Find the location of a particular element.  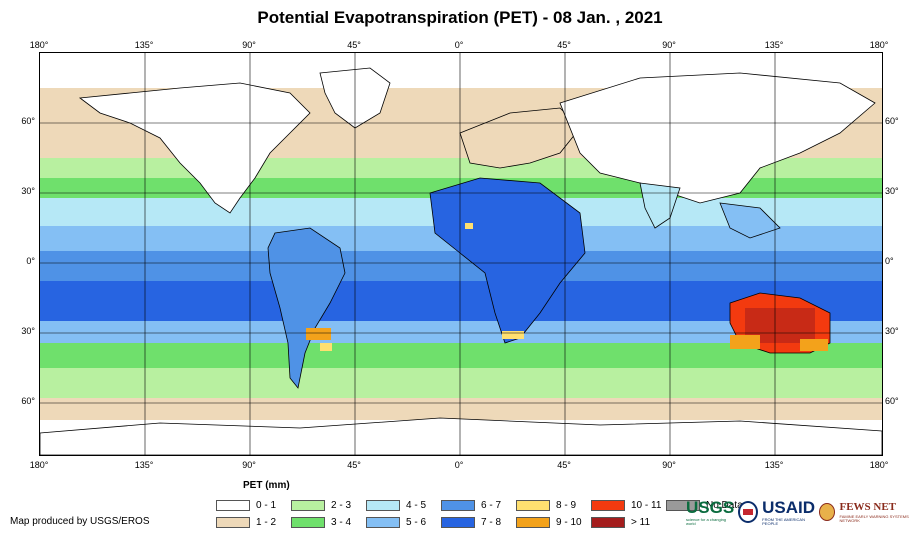

map-credit: Map produced by USGS/EROS is located at coordinates (80, 521).